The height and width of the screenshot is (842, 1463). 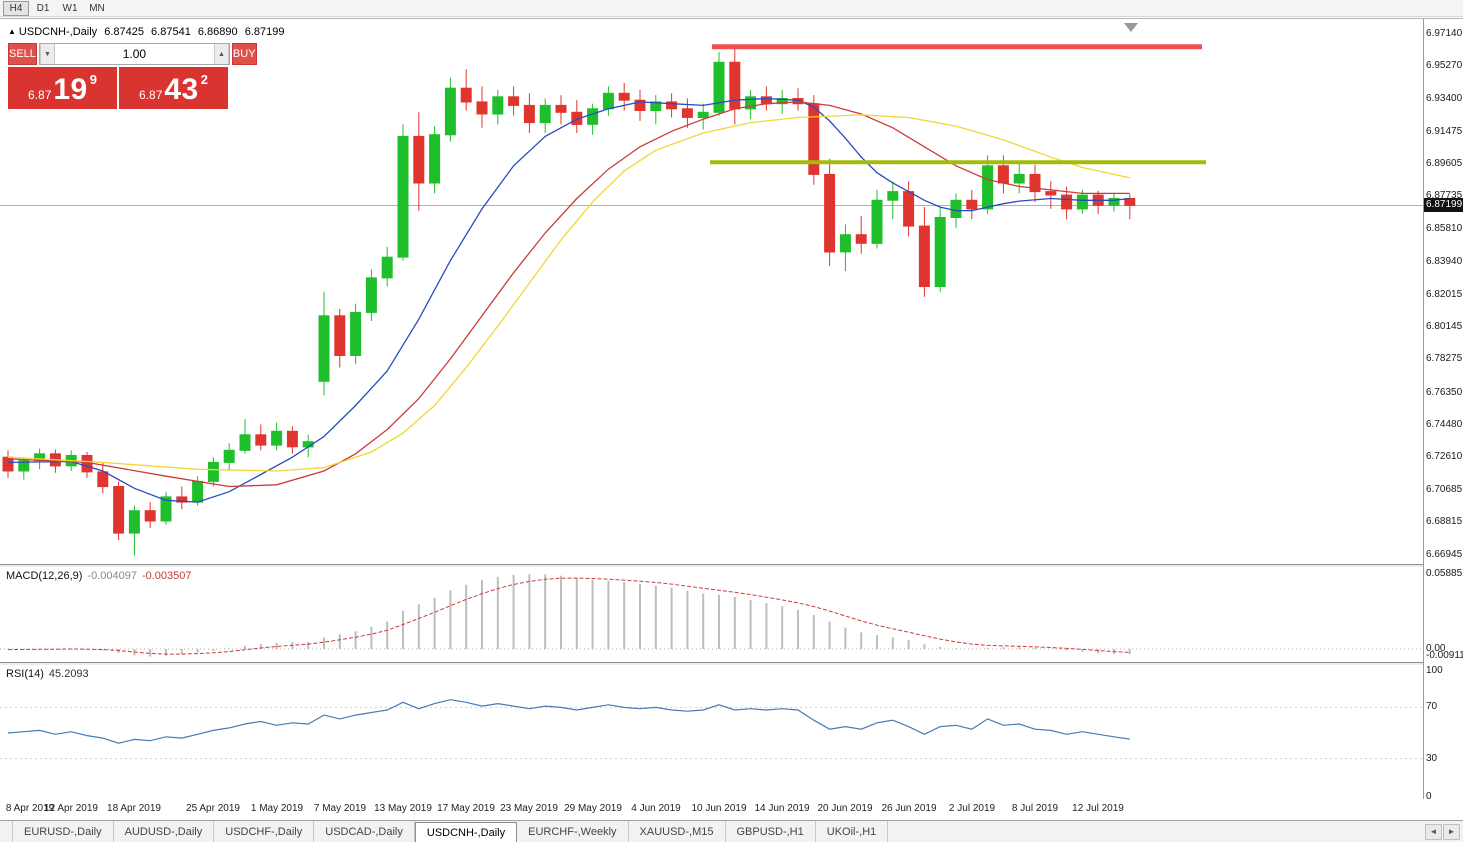 What do you see at coordinates (221, 54) in the screenshot?
I see `volume-increase-button: ▲` at bounding box center [221, 54].